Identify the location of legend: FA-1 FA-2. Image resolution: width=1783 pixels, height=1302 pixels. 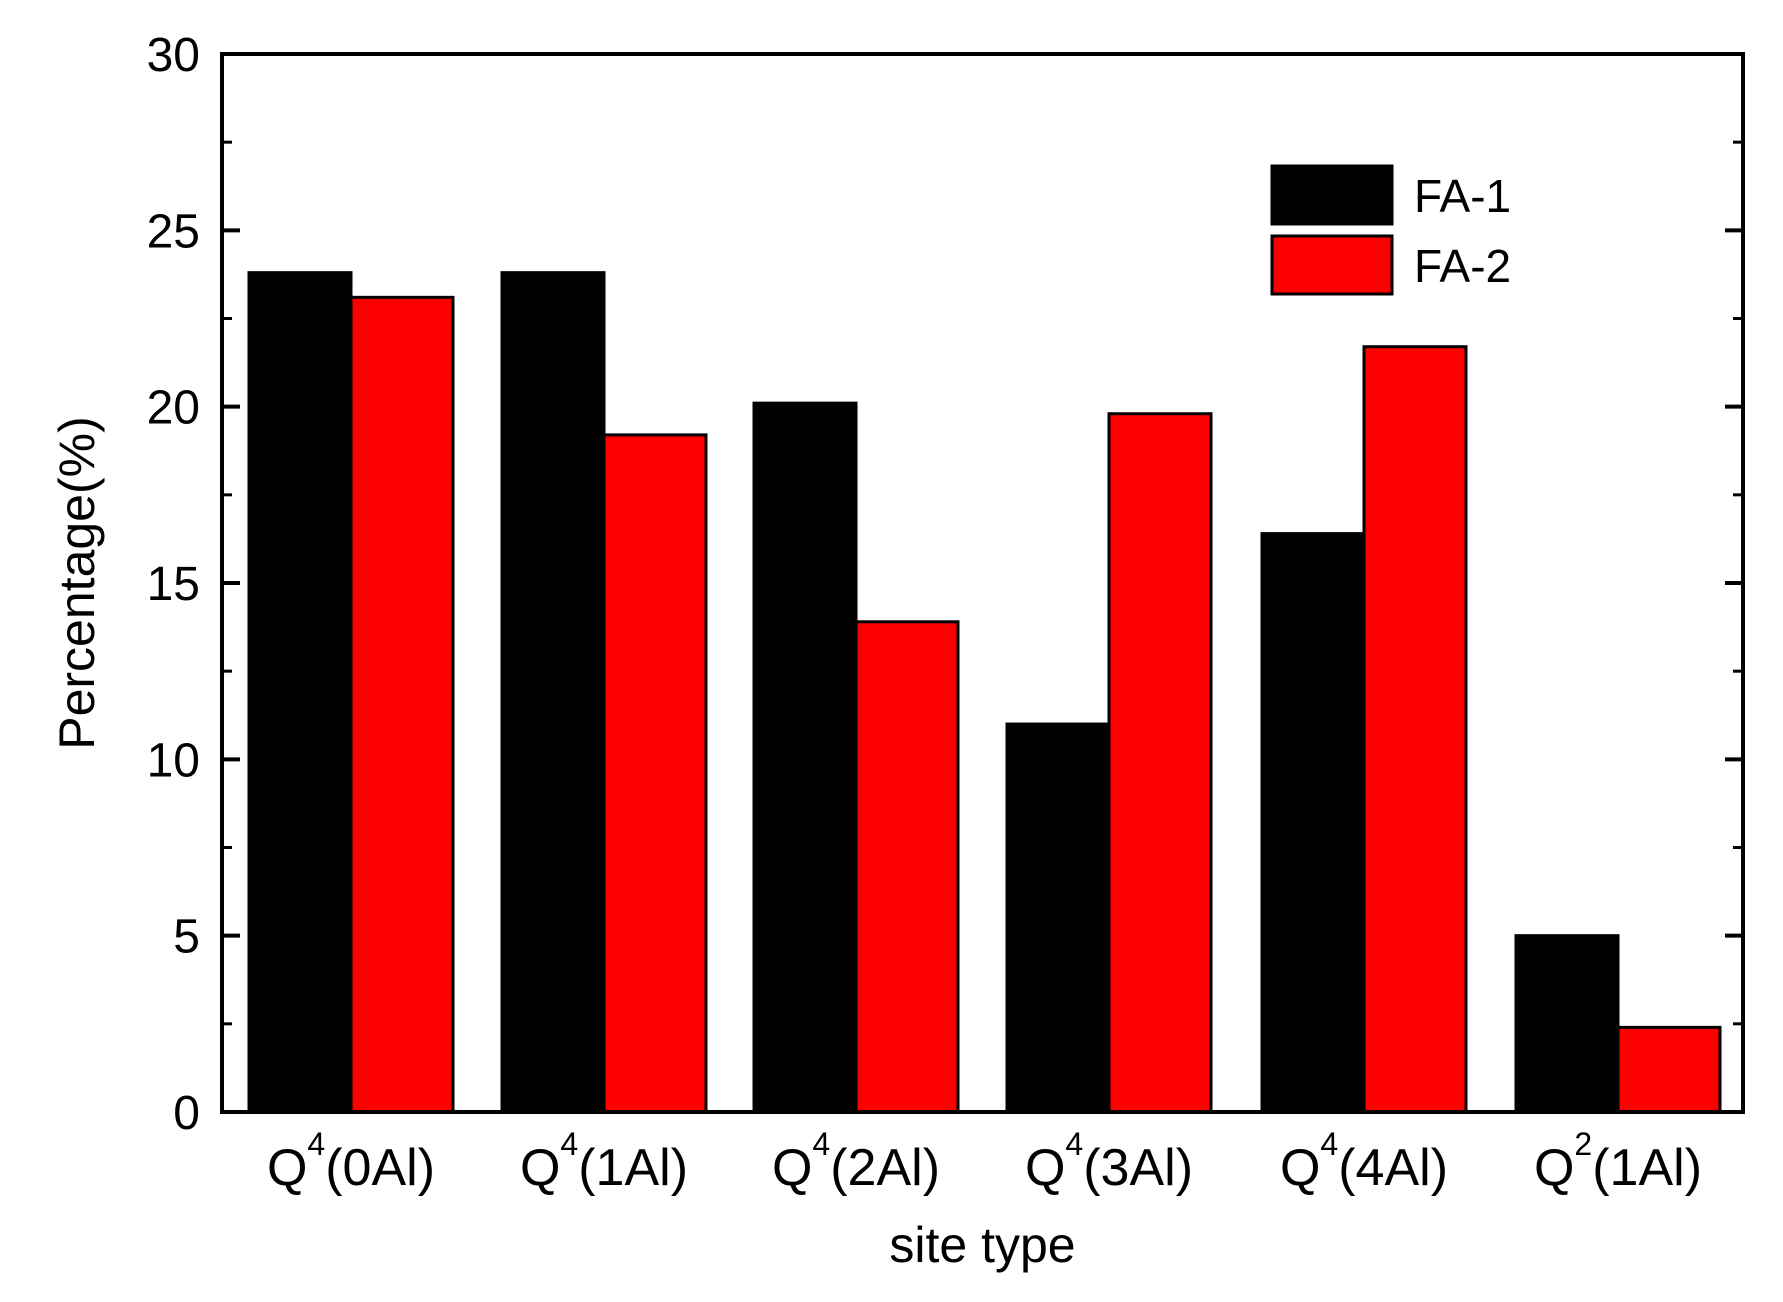
(1390, 230).